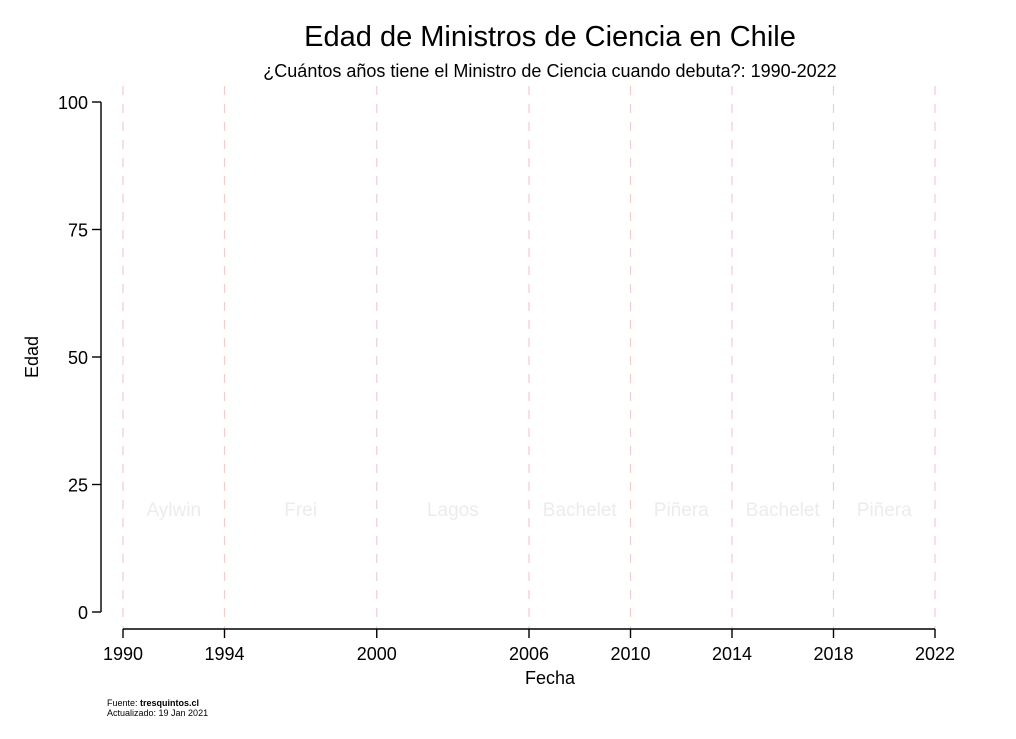  Describe the element at coordinates (935, 654) in the screenshot. I see `x-tick-label: 2022` at that location.